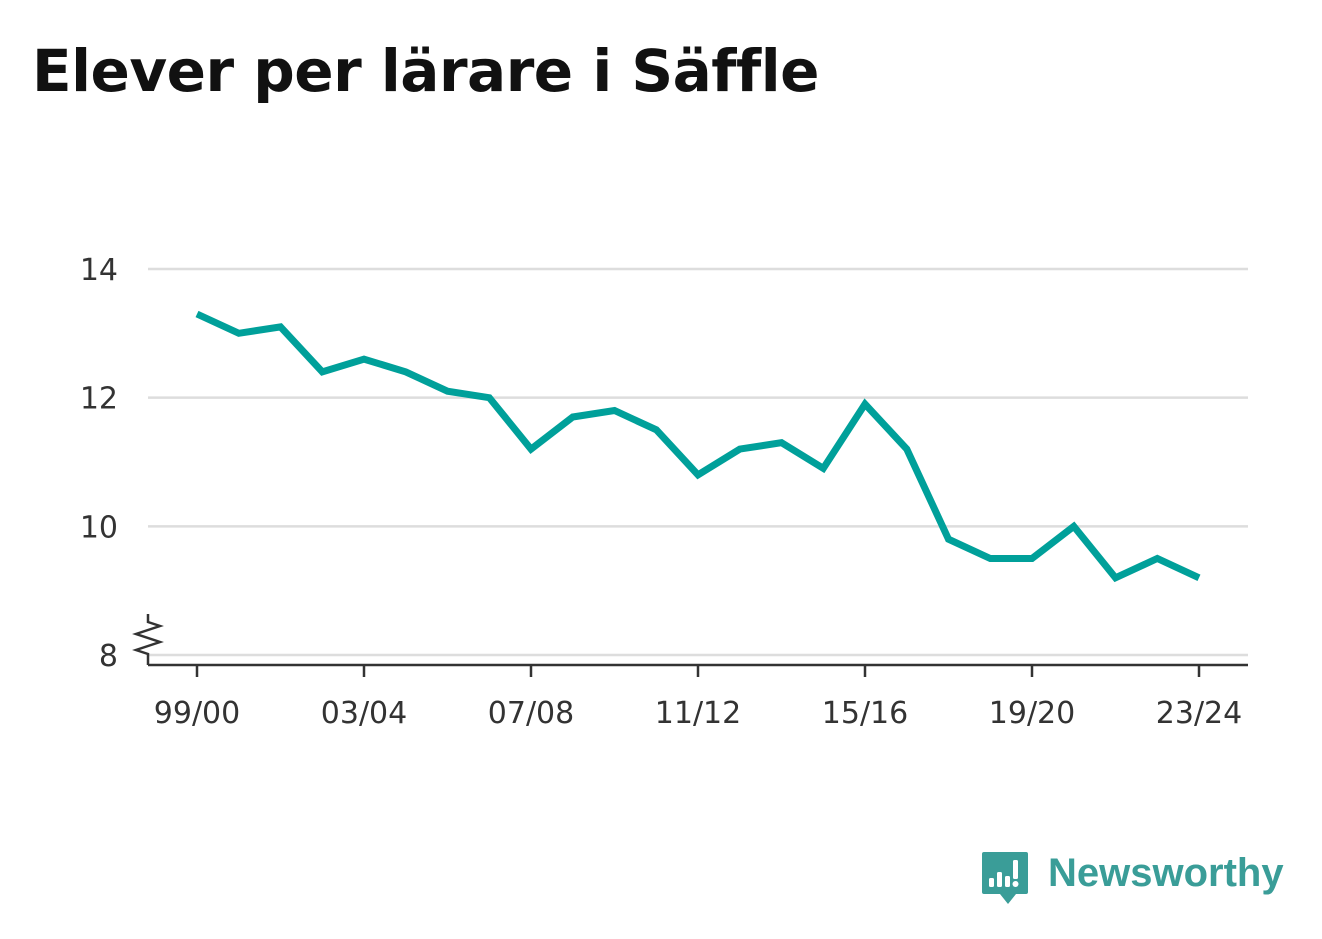 This screenshot has width=1322, height=939. Describe the element at coordinates (865, 713) in the screenshot. I see `x-tick-label: 15/16` at that location.